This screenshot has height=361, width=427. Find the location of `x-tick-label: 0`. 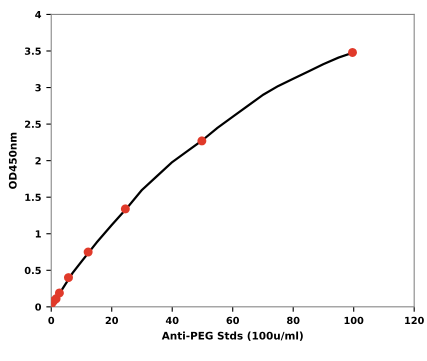

x-tick-label: 0 is located at coordinates (51, 320).